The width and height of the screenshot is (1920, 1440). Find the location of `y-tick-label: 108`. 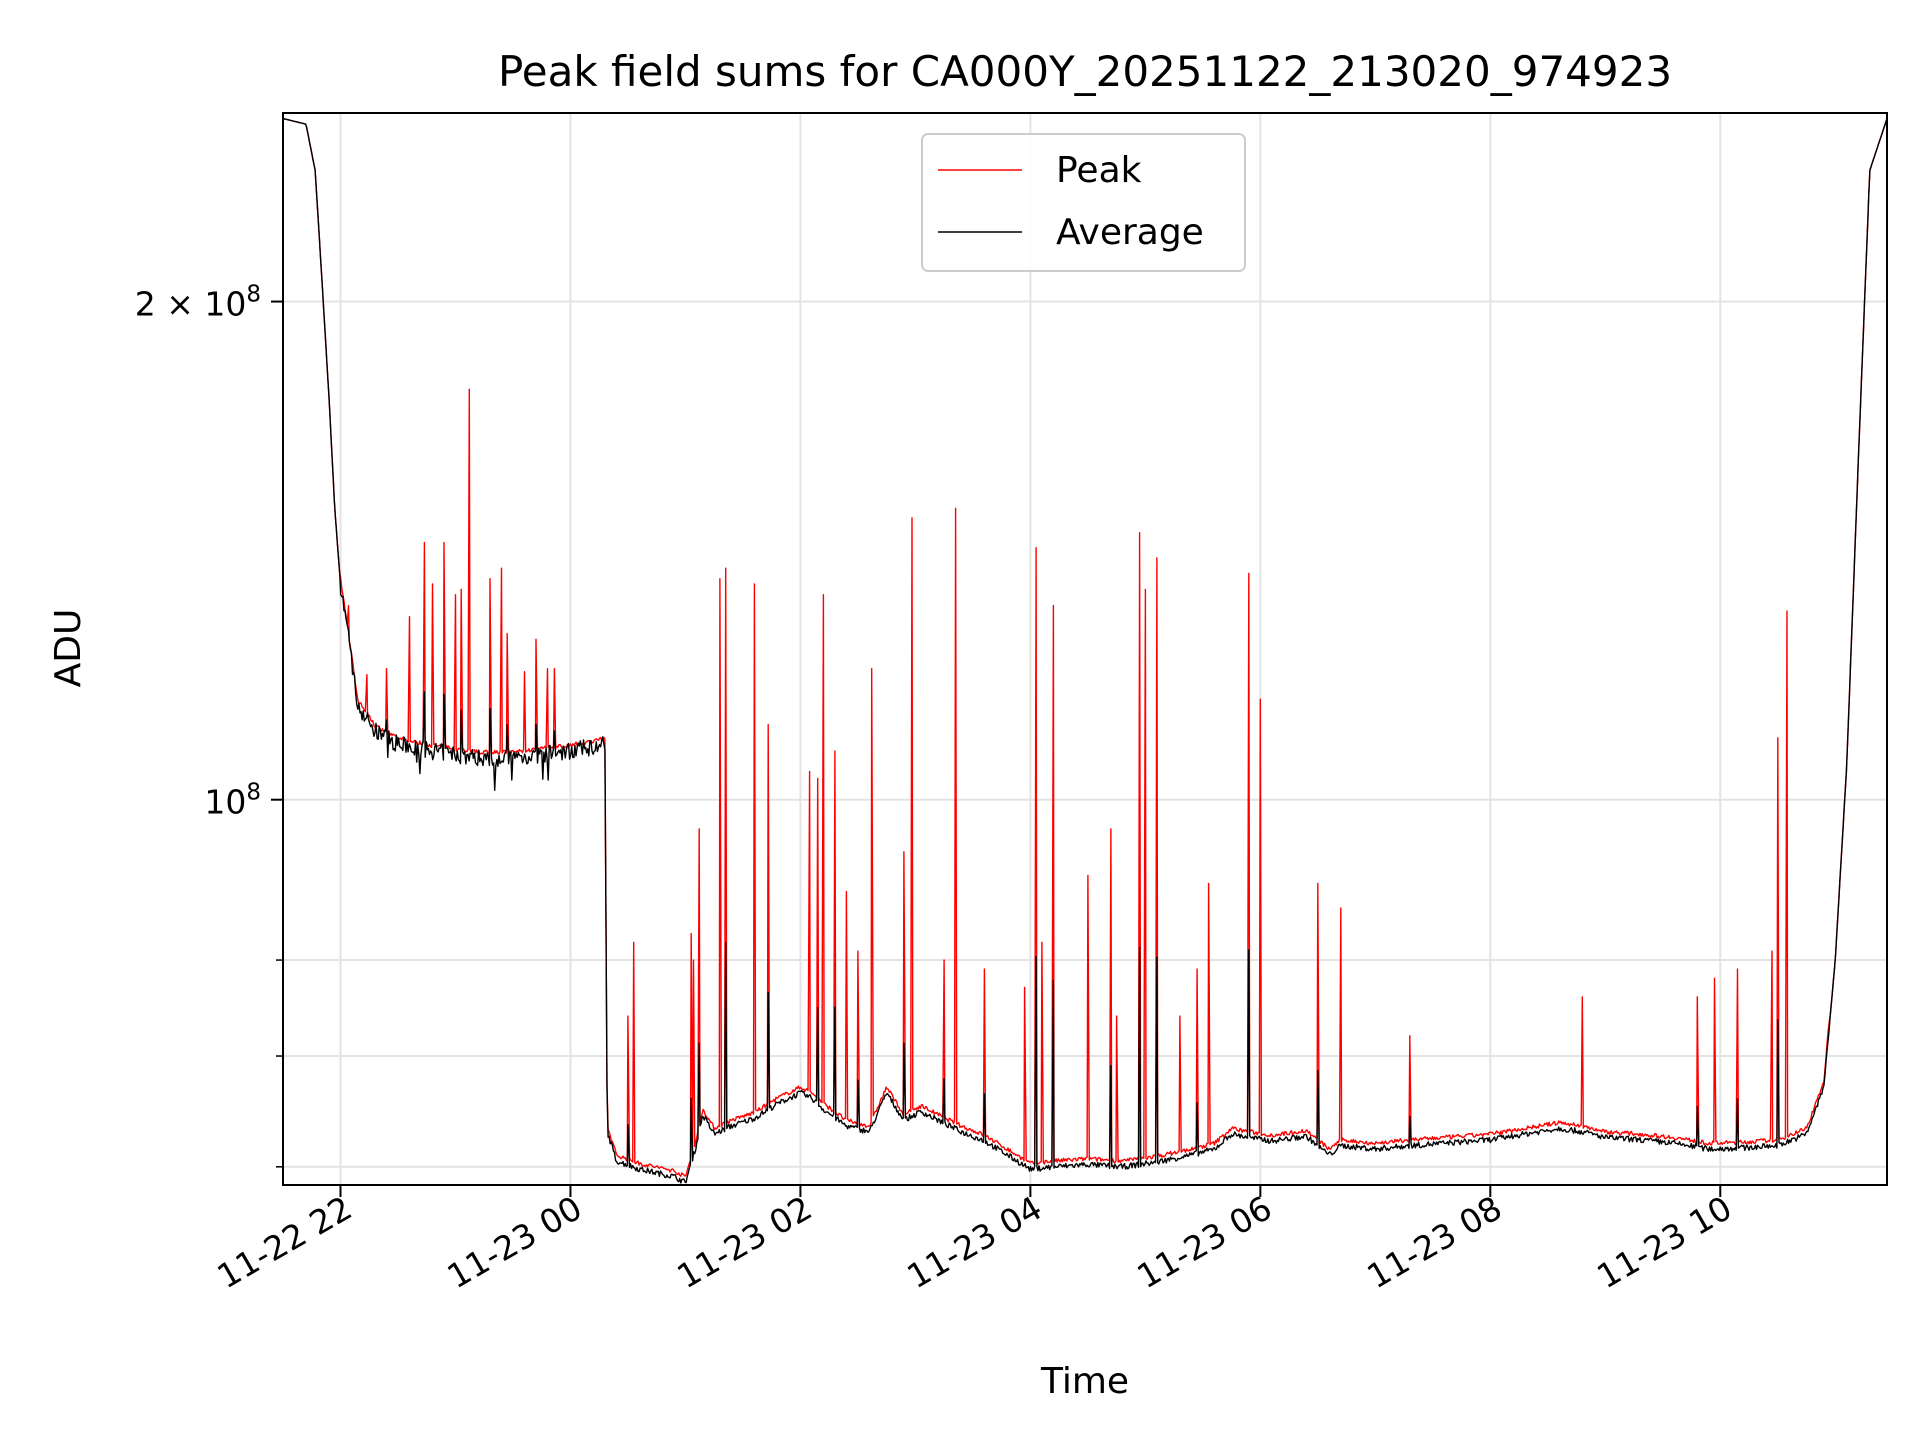

y-tick-label: 108 is located at coordinates (232, 801).